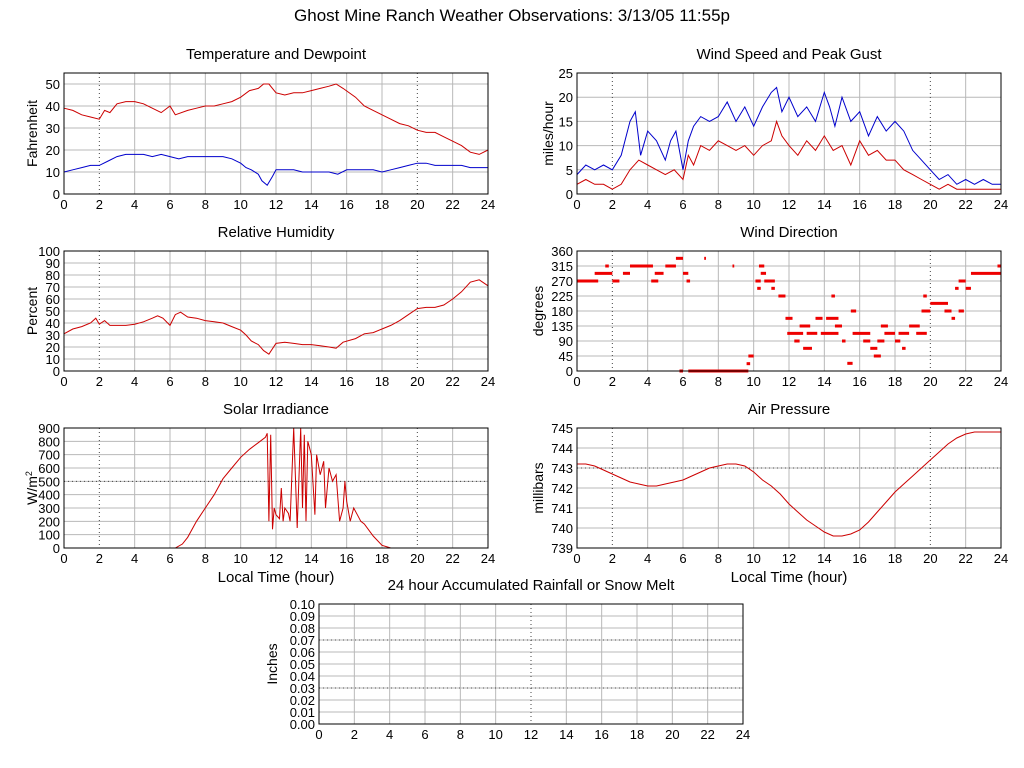  I want to click on temperature-ytick-label: 0, so click(56, 194).